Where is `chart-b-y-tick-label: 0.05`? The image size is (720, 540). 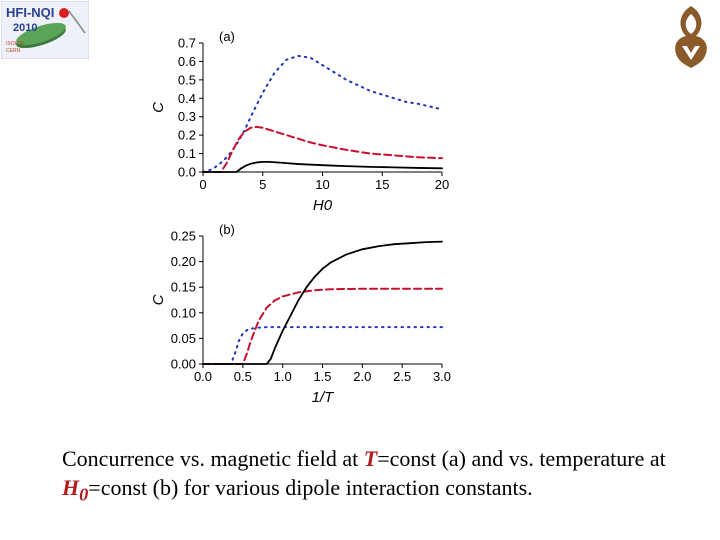 chart-b-y-tick-label: 0.05 is located at coordinates (183, 338).